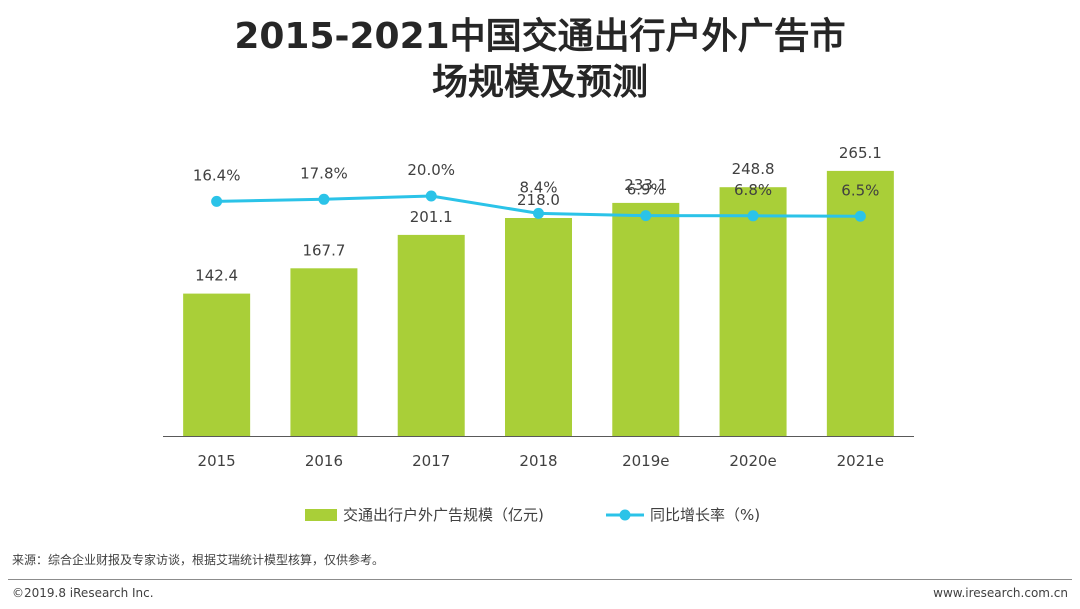 Image resolution: width=1080 pixels, height=609 pixels. I want to click on bar-label-2019e: 233.1, so click(645, 185).